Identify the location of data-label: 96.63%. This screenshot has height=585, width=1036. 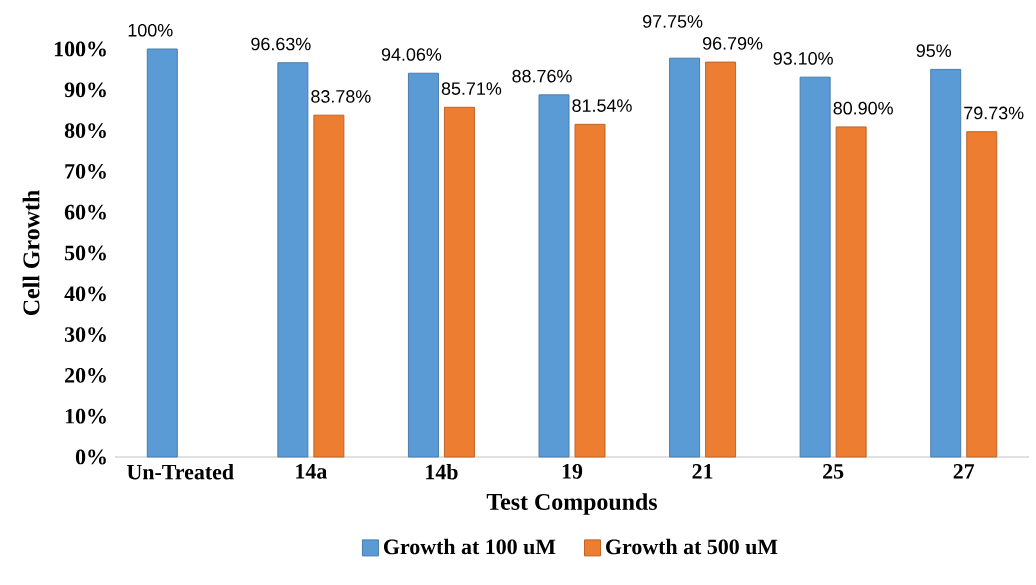
(281, 44).